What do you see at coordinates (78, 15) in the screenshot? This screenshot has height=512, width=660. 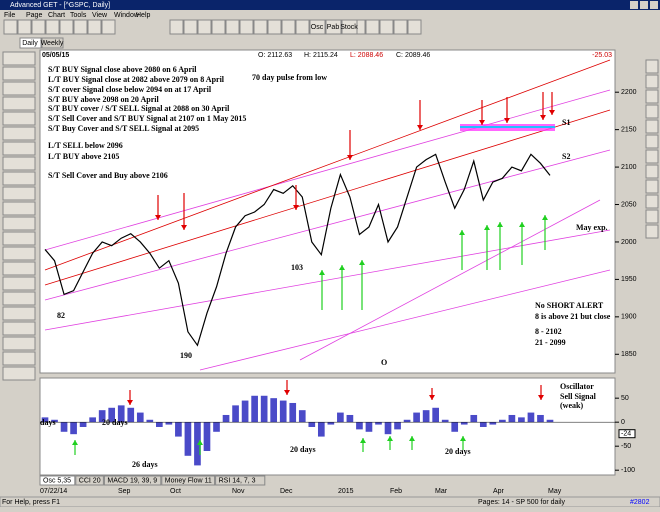 I see `menu-item: Tools` at bounding box center [78, 15].